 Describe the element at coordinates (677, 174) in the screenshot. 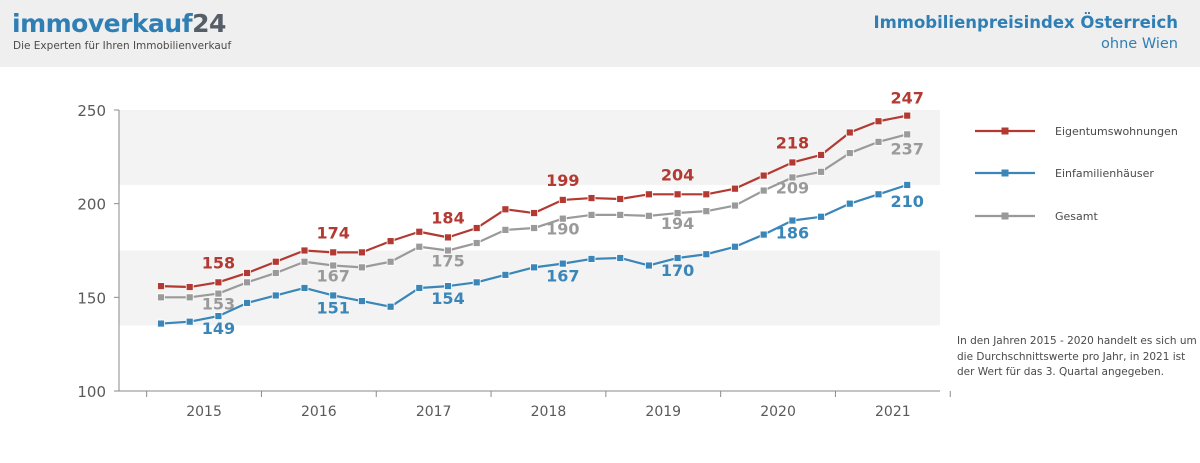

I see `data-label: 204` at that location.